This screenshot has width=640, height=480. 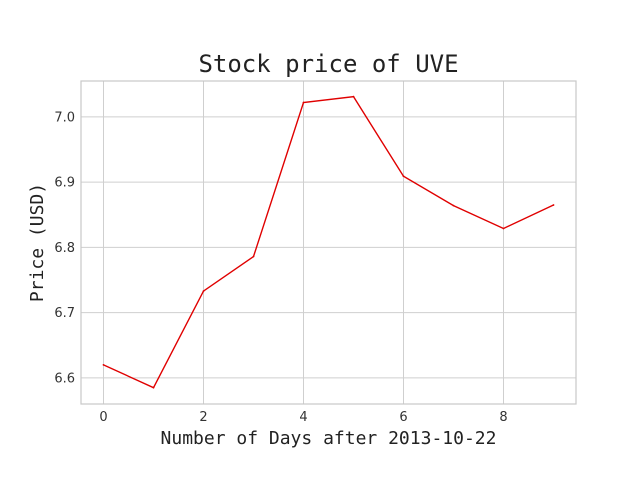 What do you see at coordinates (64, 183) in the screenshot?
I see `y-tick-label: 6.9` at bounding box center [64, 183].